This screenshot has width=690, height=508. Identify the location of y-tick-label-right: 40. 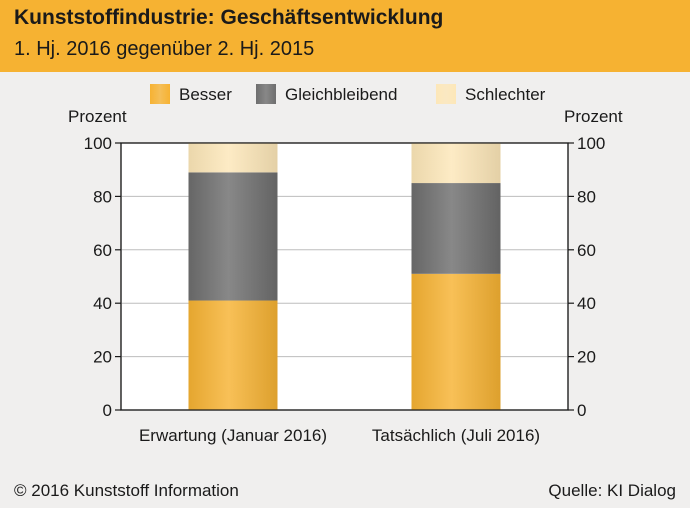
(586, 303).